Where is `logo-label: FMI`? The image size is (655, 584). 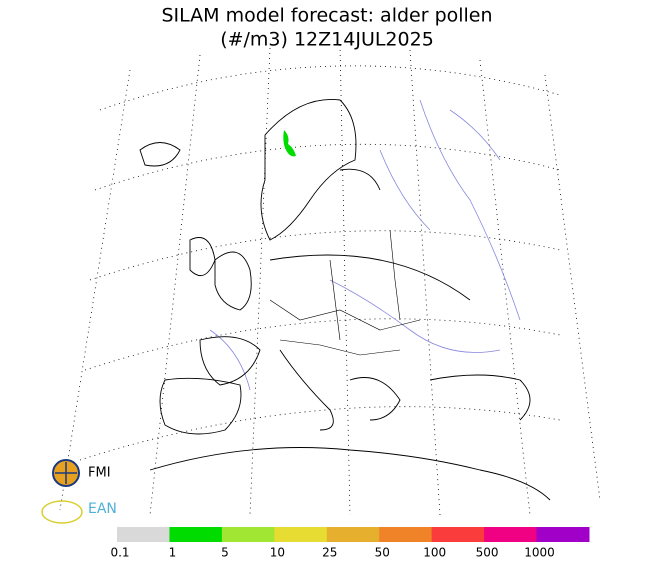
logo-label: FMI is located at coordinates (99, 473).